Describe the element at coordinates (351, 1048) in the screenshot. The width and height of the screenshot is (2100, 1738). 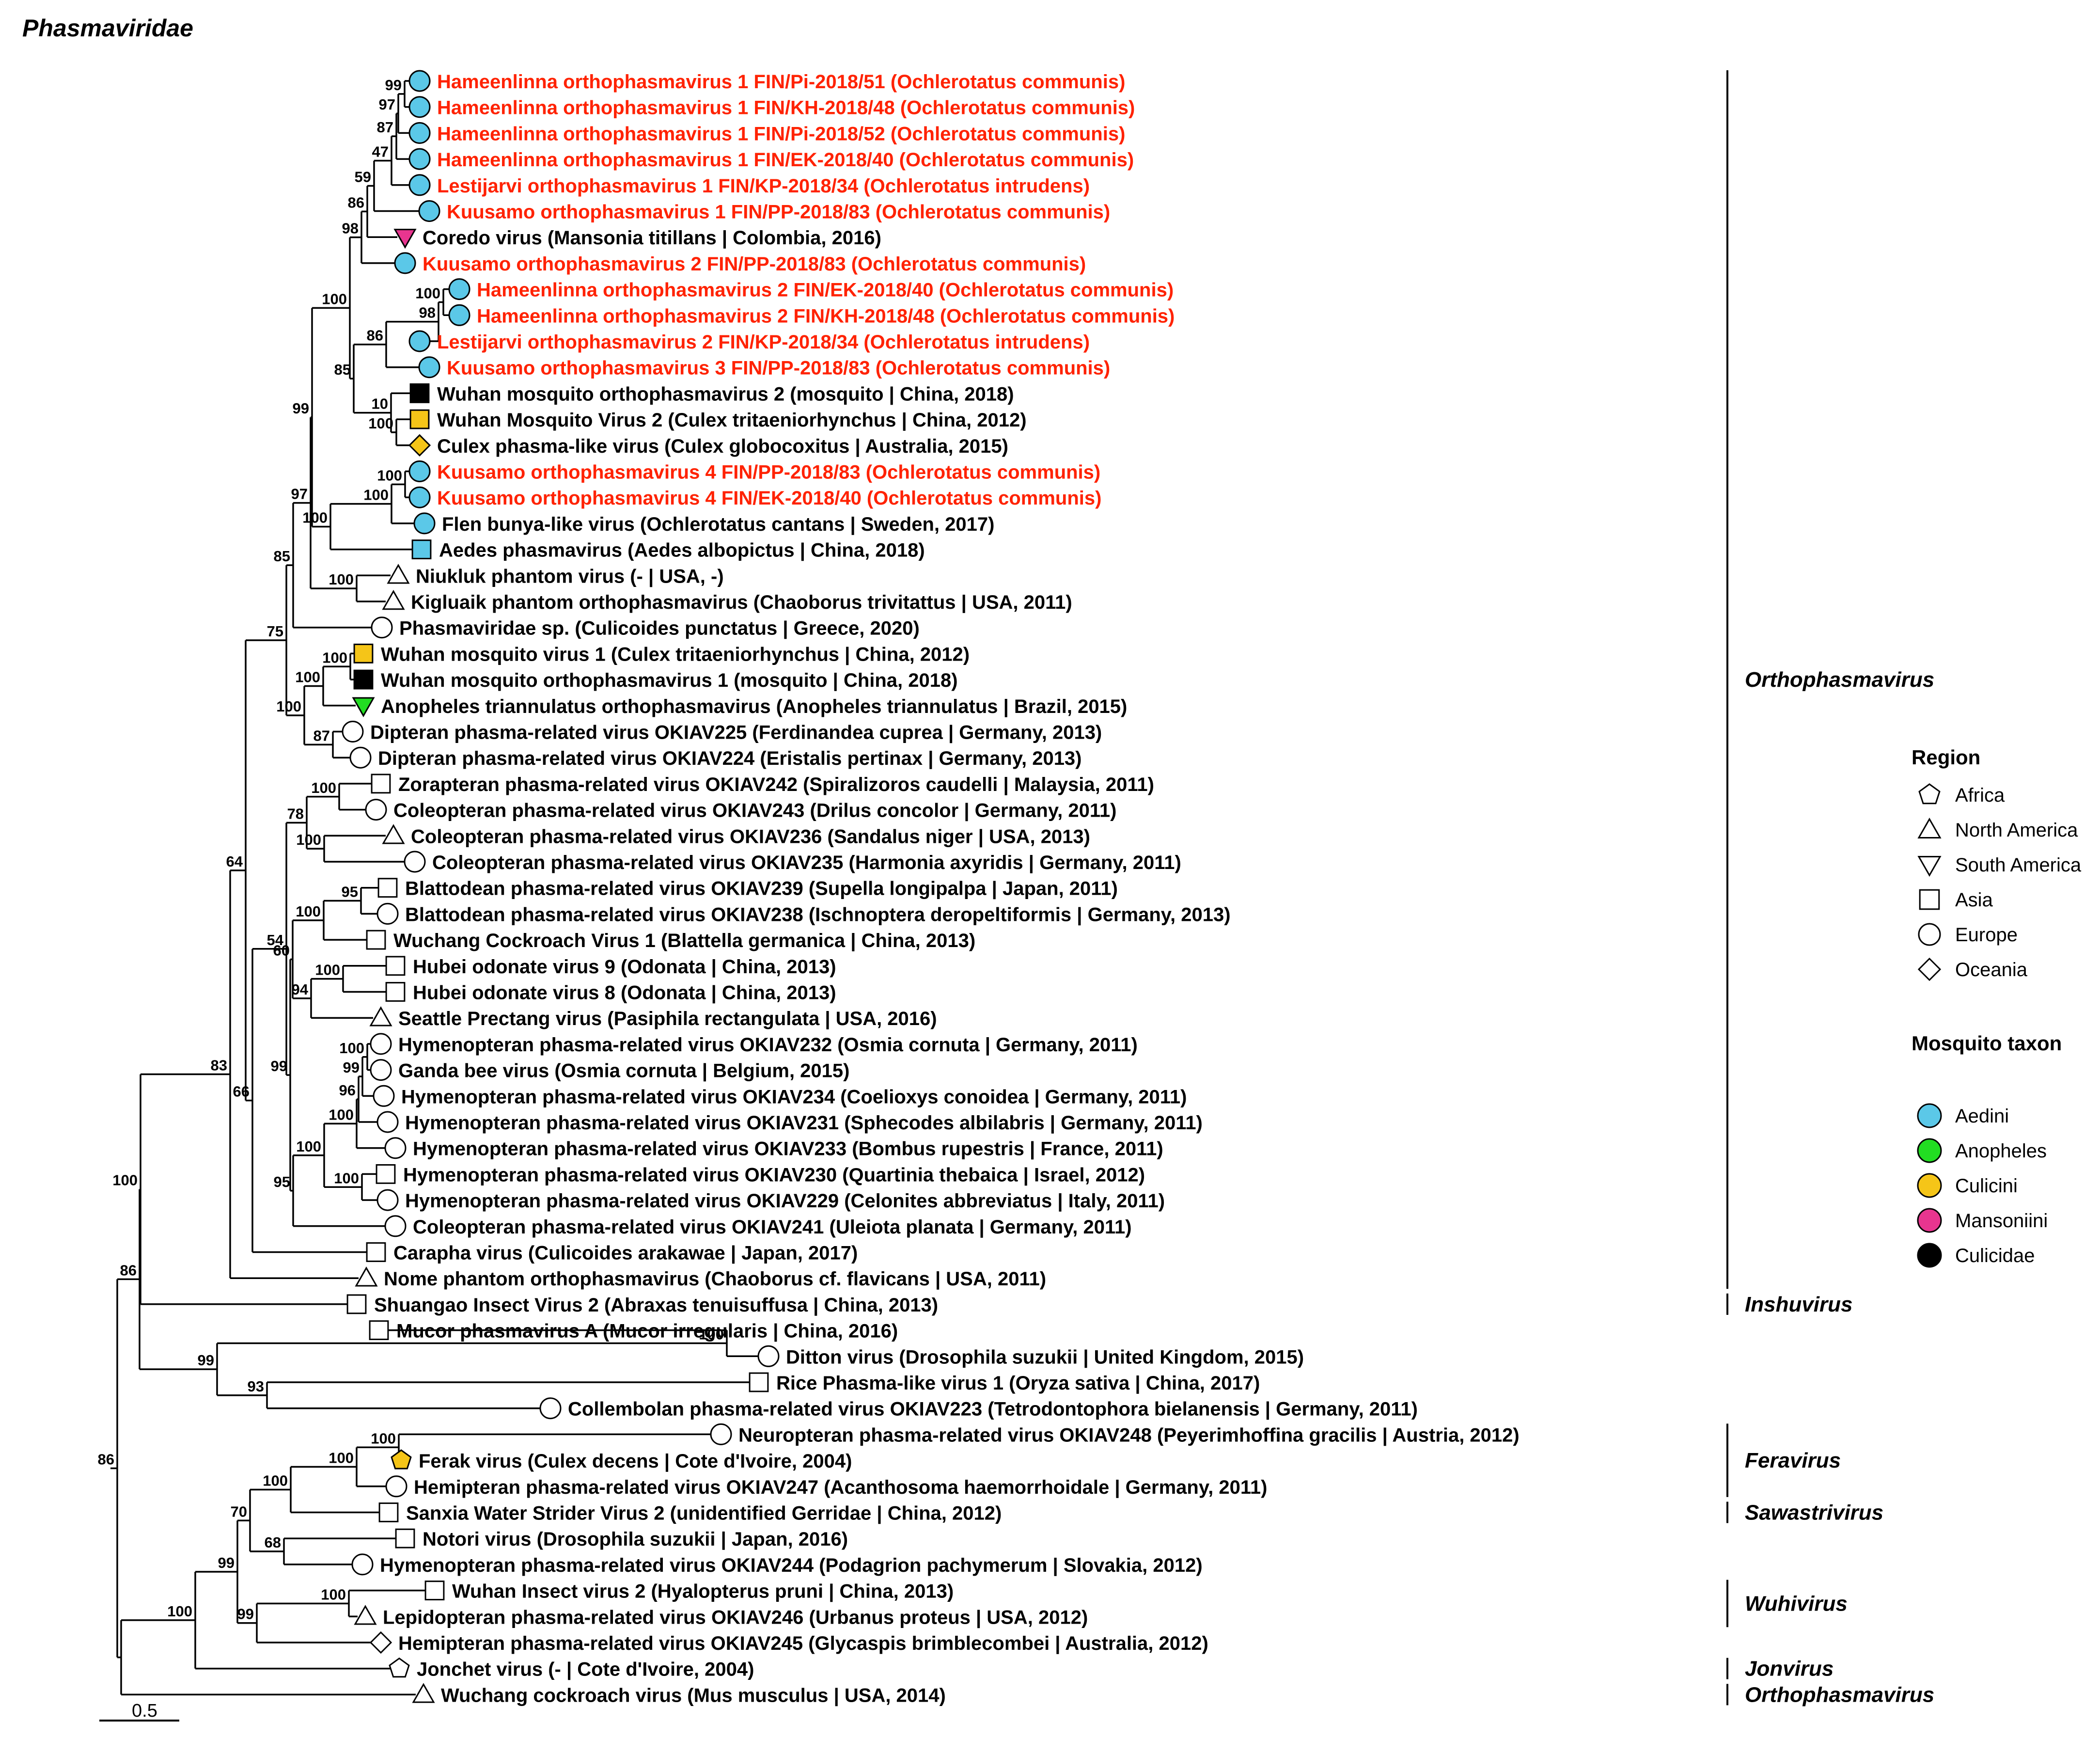
I see `support-value-g2: 100` at that location.